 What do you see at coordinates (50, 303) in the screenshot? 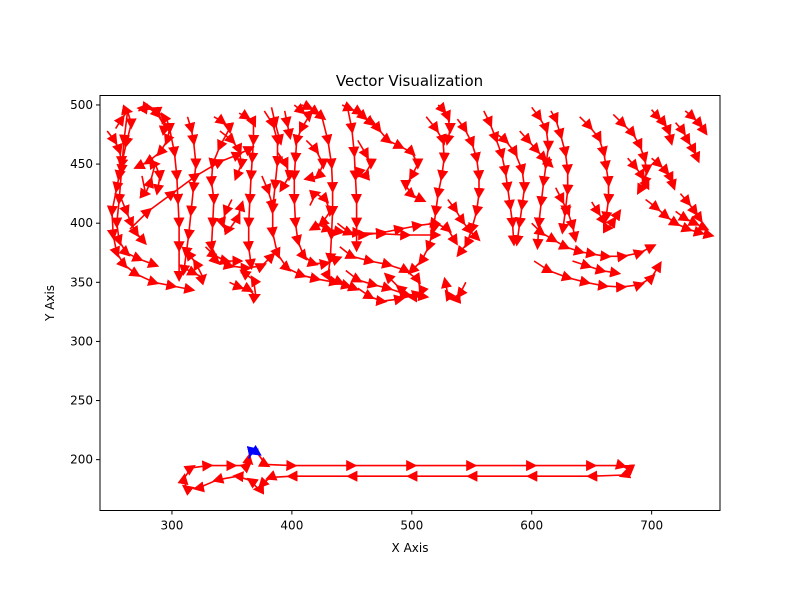
I see `y-axis-label: Y Axis` at bounding box center [50, 303].